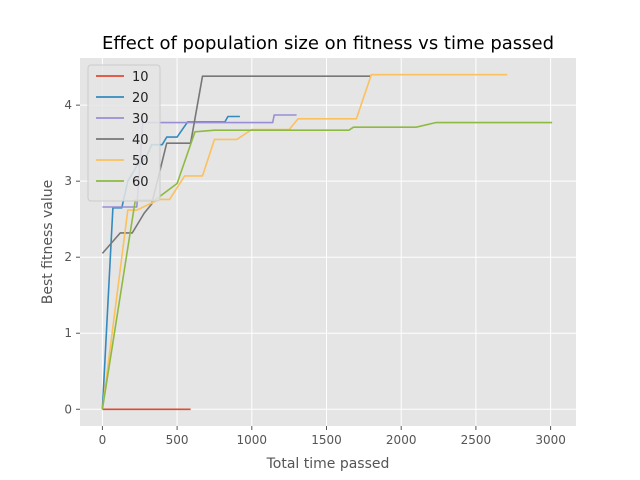  I want to click on y-tick-label: 0, so click(68, 409).